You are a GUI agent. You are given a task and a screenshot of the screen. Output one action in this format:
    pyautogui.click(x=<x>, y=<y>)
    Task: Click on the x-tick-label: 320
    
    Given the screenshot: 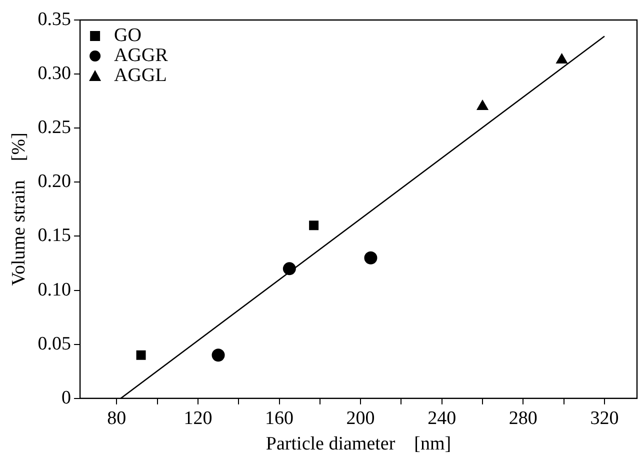 What is the action you would take?
    pyautogui.click(x=604, y=418)
    